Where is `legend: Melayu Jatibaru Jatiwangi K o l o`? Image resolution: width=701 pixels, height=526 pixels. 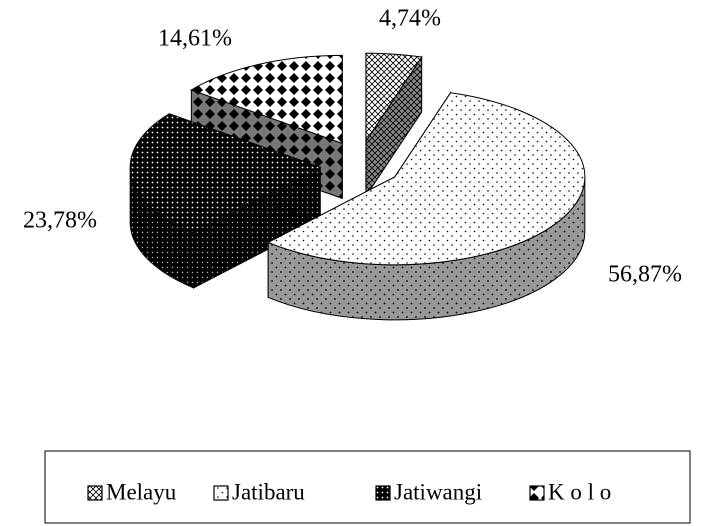 legend: Melayu Jatibaru Jatiwangi K o l o is located at coordinates (349, 491).